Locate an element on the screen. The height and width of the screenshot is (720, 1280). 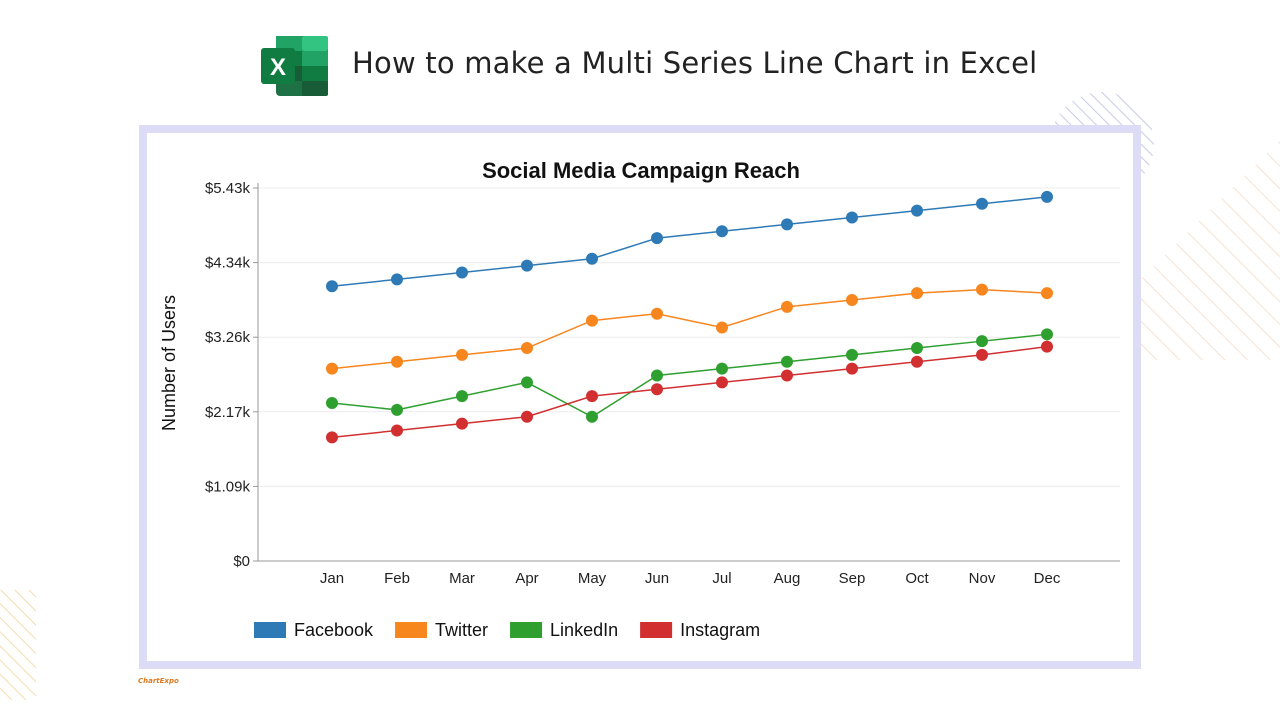
series-line-instagram is located at coordinates (689, 392).